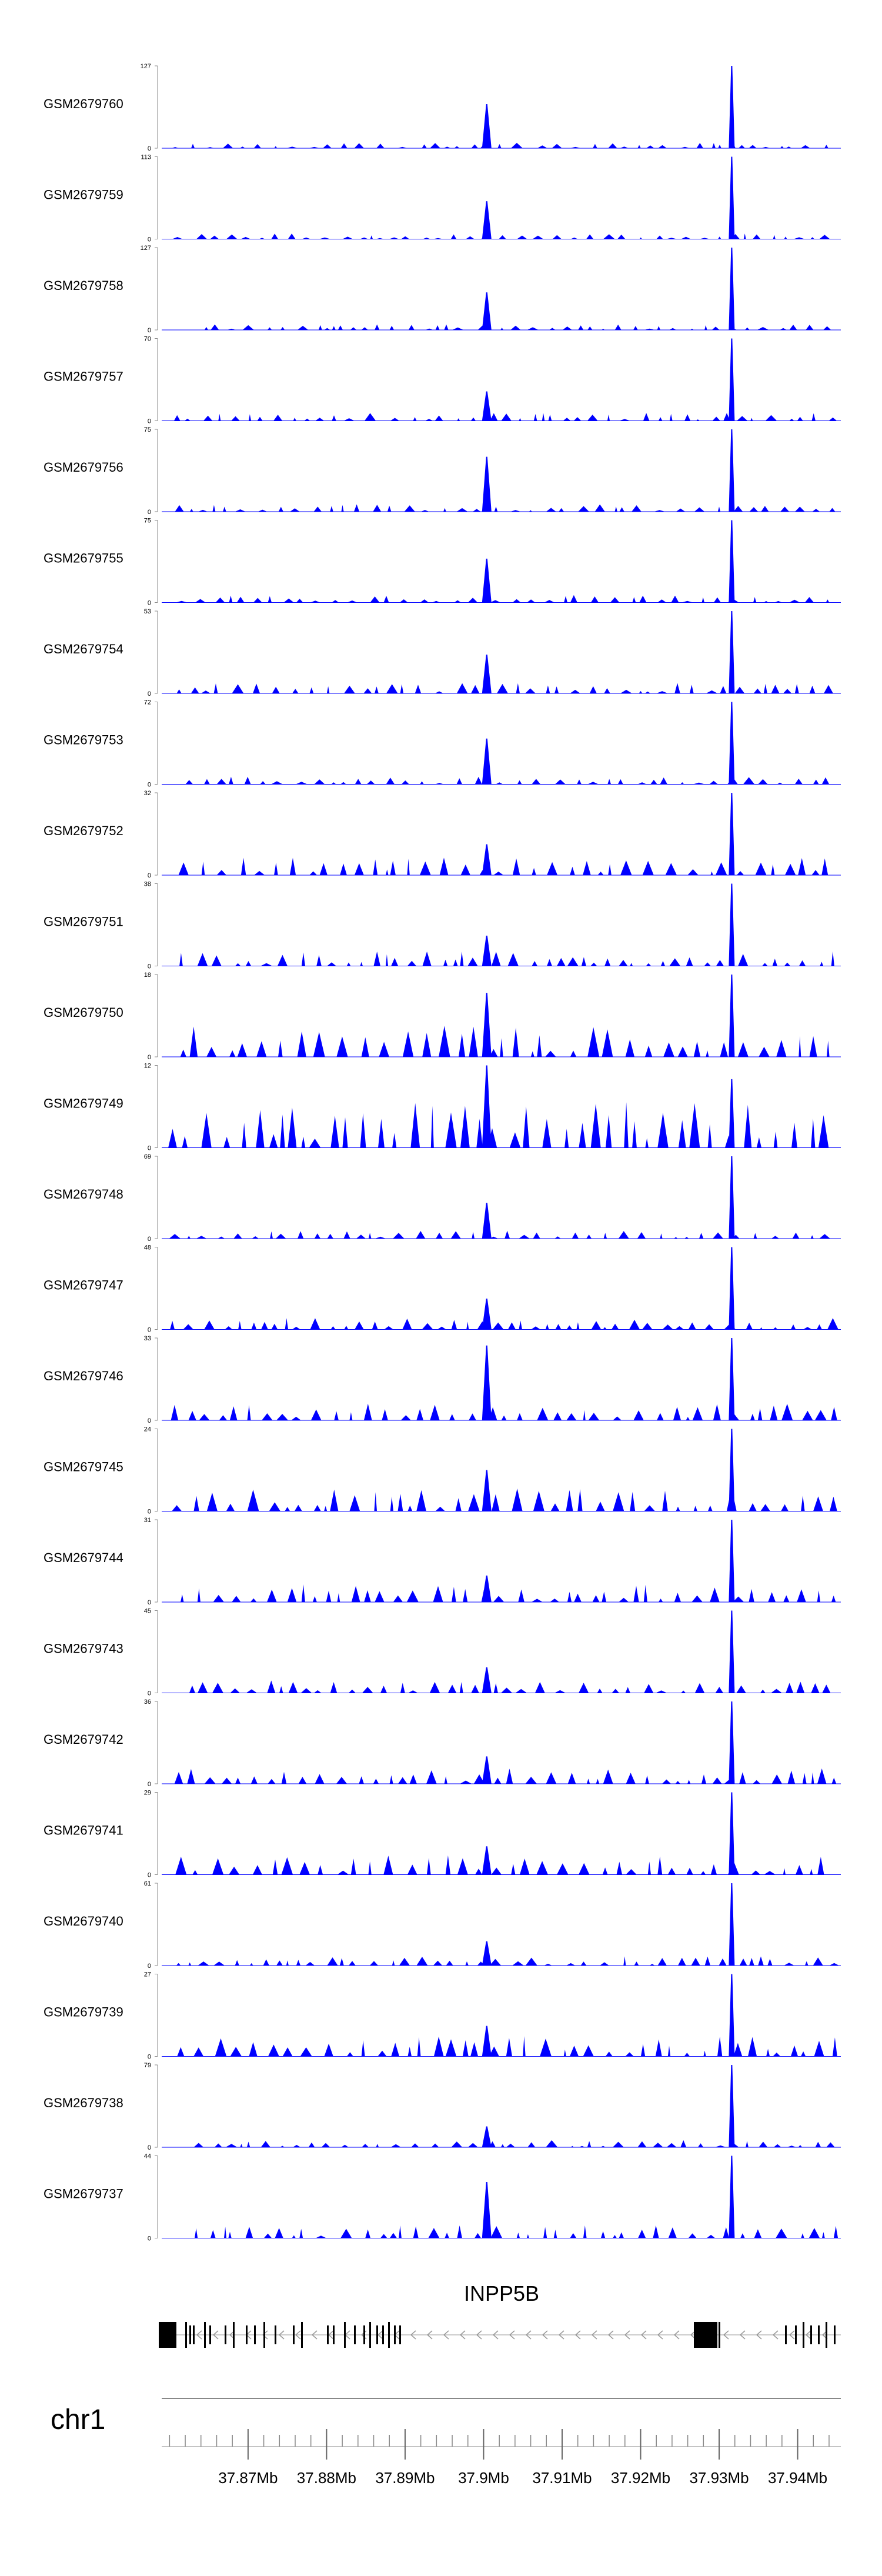 The width and height of the screenshot is (882, 2576). Describe the element at coordinates (442, 289) in the screenshot. I see `coverage-track: GSM2679758 127 0` at that location.